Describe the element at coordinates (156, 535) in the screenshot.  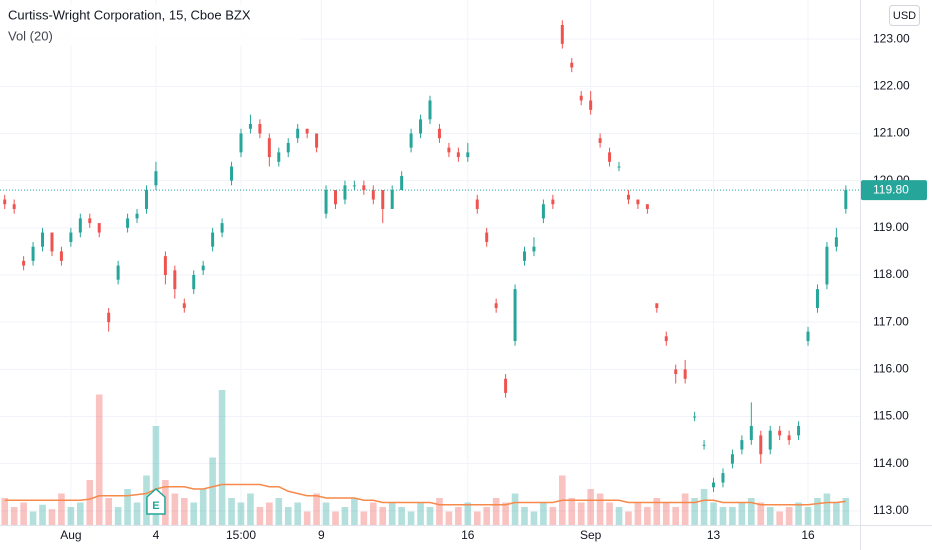
I see `x-tick-label: 4` at that location.